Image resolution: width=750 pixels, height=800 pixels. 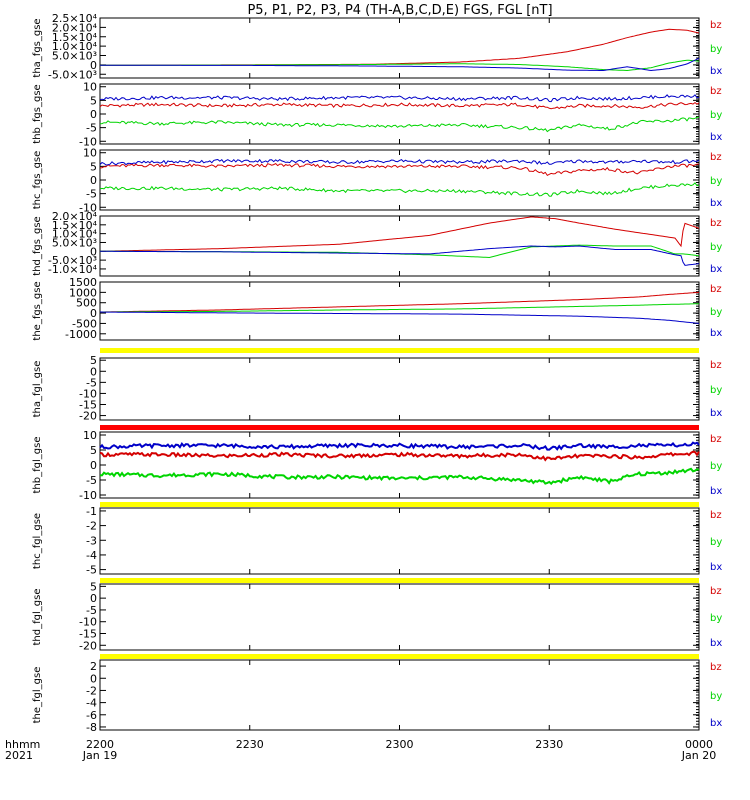 I want to click on panel-thd_fgl_gse: 50-5-10-15-20 thd_fgl_gse bz by bx, so click(x=377, y=616).